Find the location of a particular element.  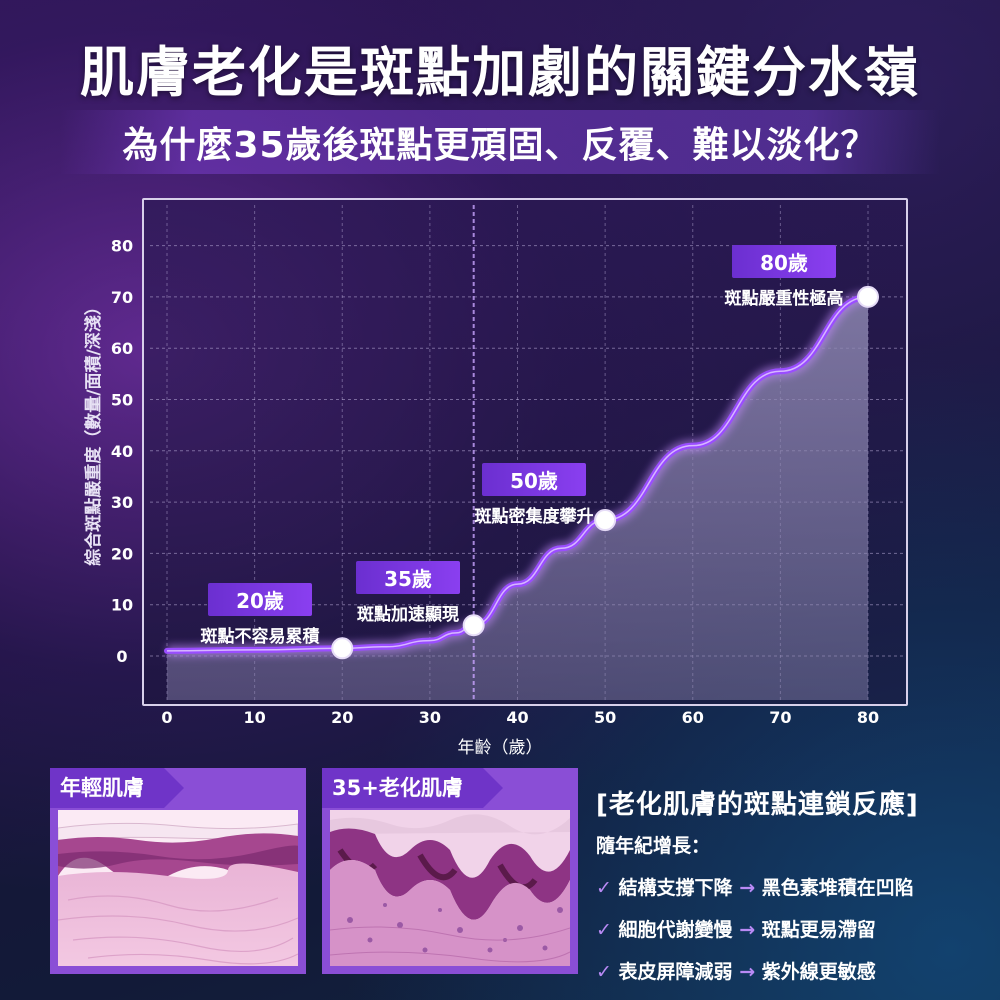

annotation-age-35: 35歲 斑點加速顯現 is located at coordinates (408, 593).